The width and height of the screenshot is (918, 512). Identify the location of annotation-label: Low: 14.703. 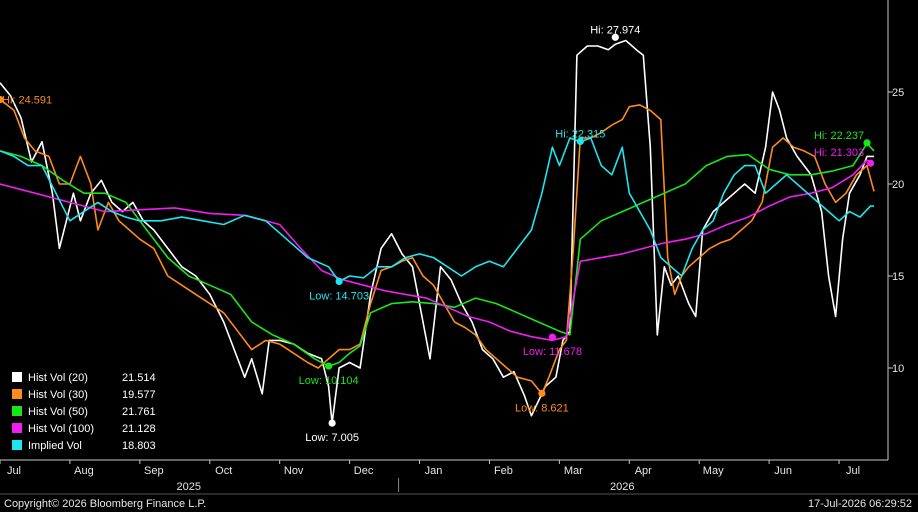
(339, 296).